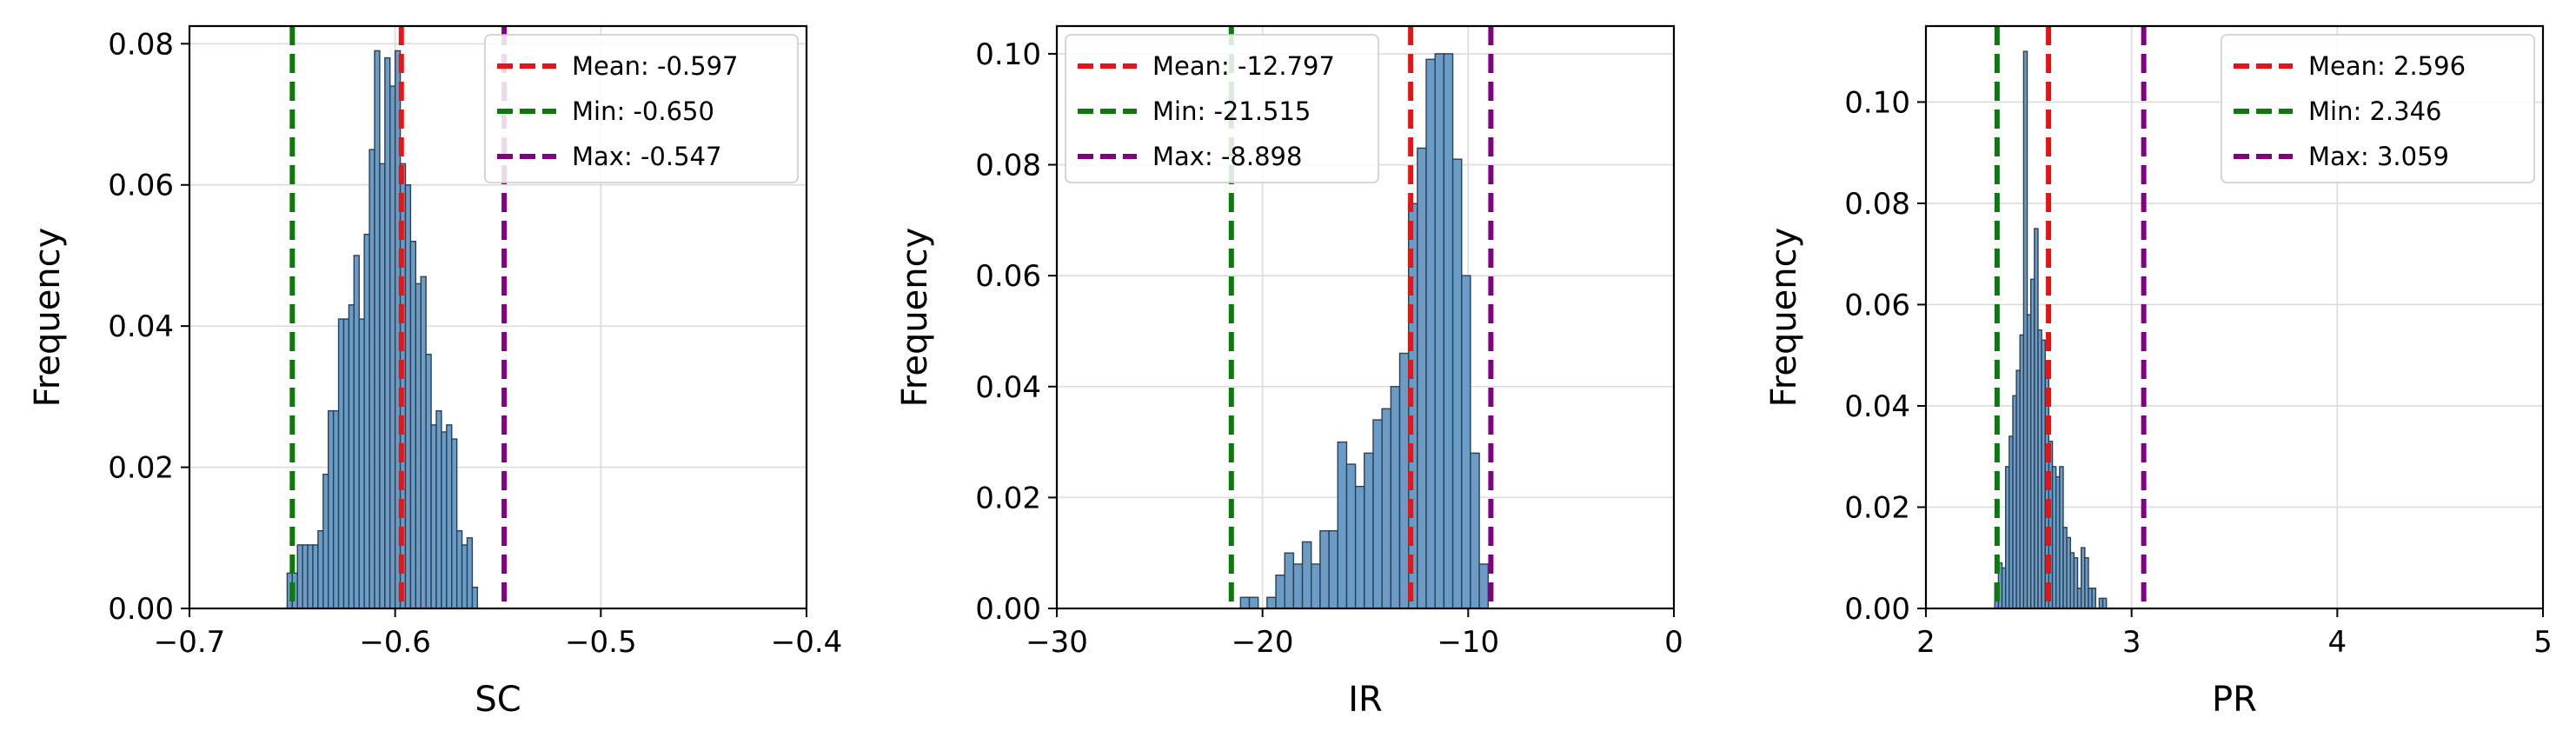 This screenshot has width=2576, height=751. I want to click on legend-entry: Min: -0.650, so click(643, 111).